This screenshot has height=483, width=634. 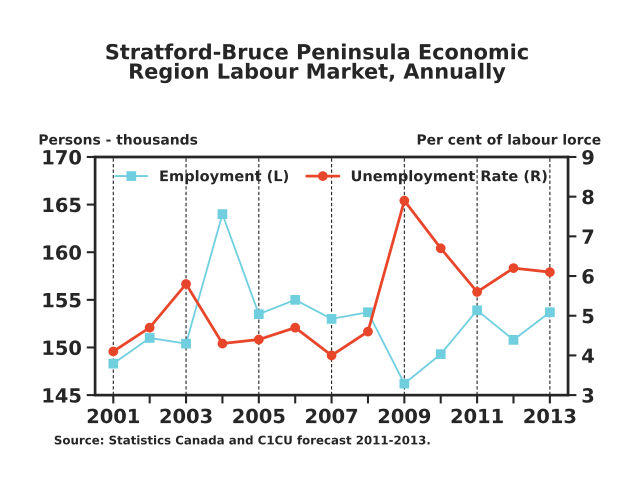 What do you see at coordinates (588, 395) in the screenshot?
I see `y2-tick-label: 3` at bounding box center [588, 395].